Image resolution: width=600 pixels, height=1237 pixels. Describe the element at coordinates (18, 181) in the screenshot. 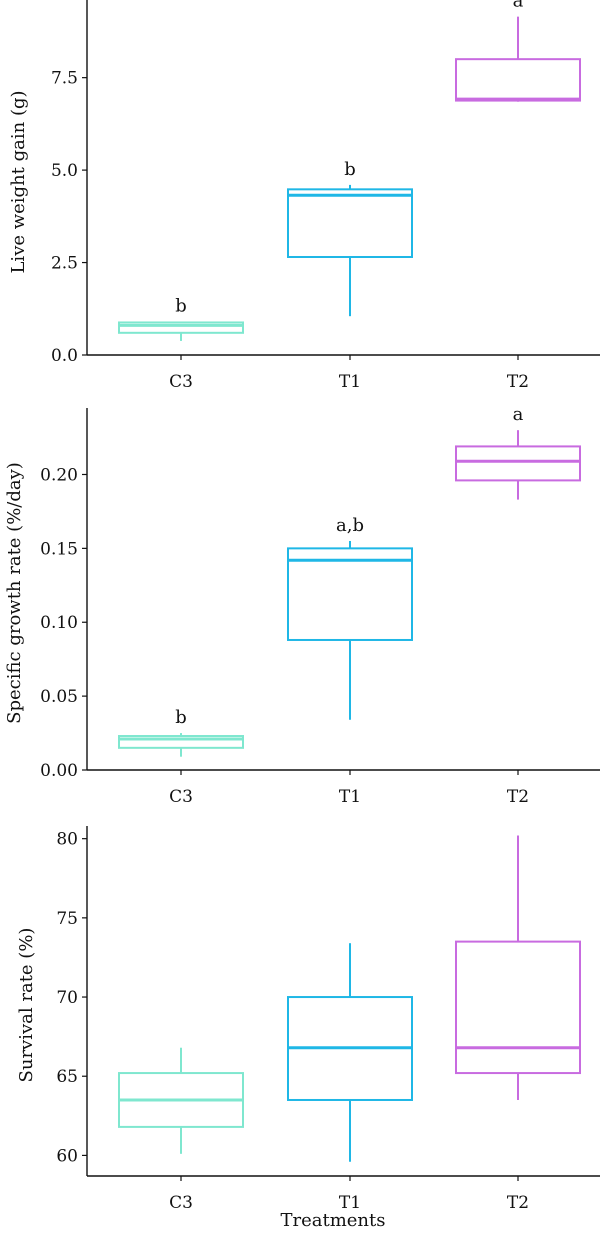

I see `y-axis-title: Live weight gain (g)` at that location.